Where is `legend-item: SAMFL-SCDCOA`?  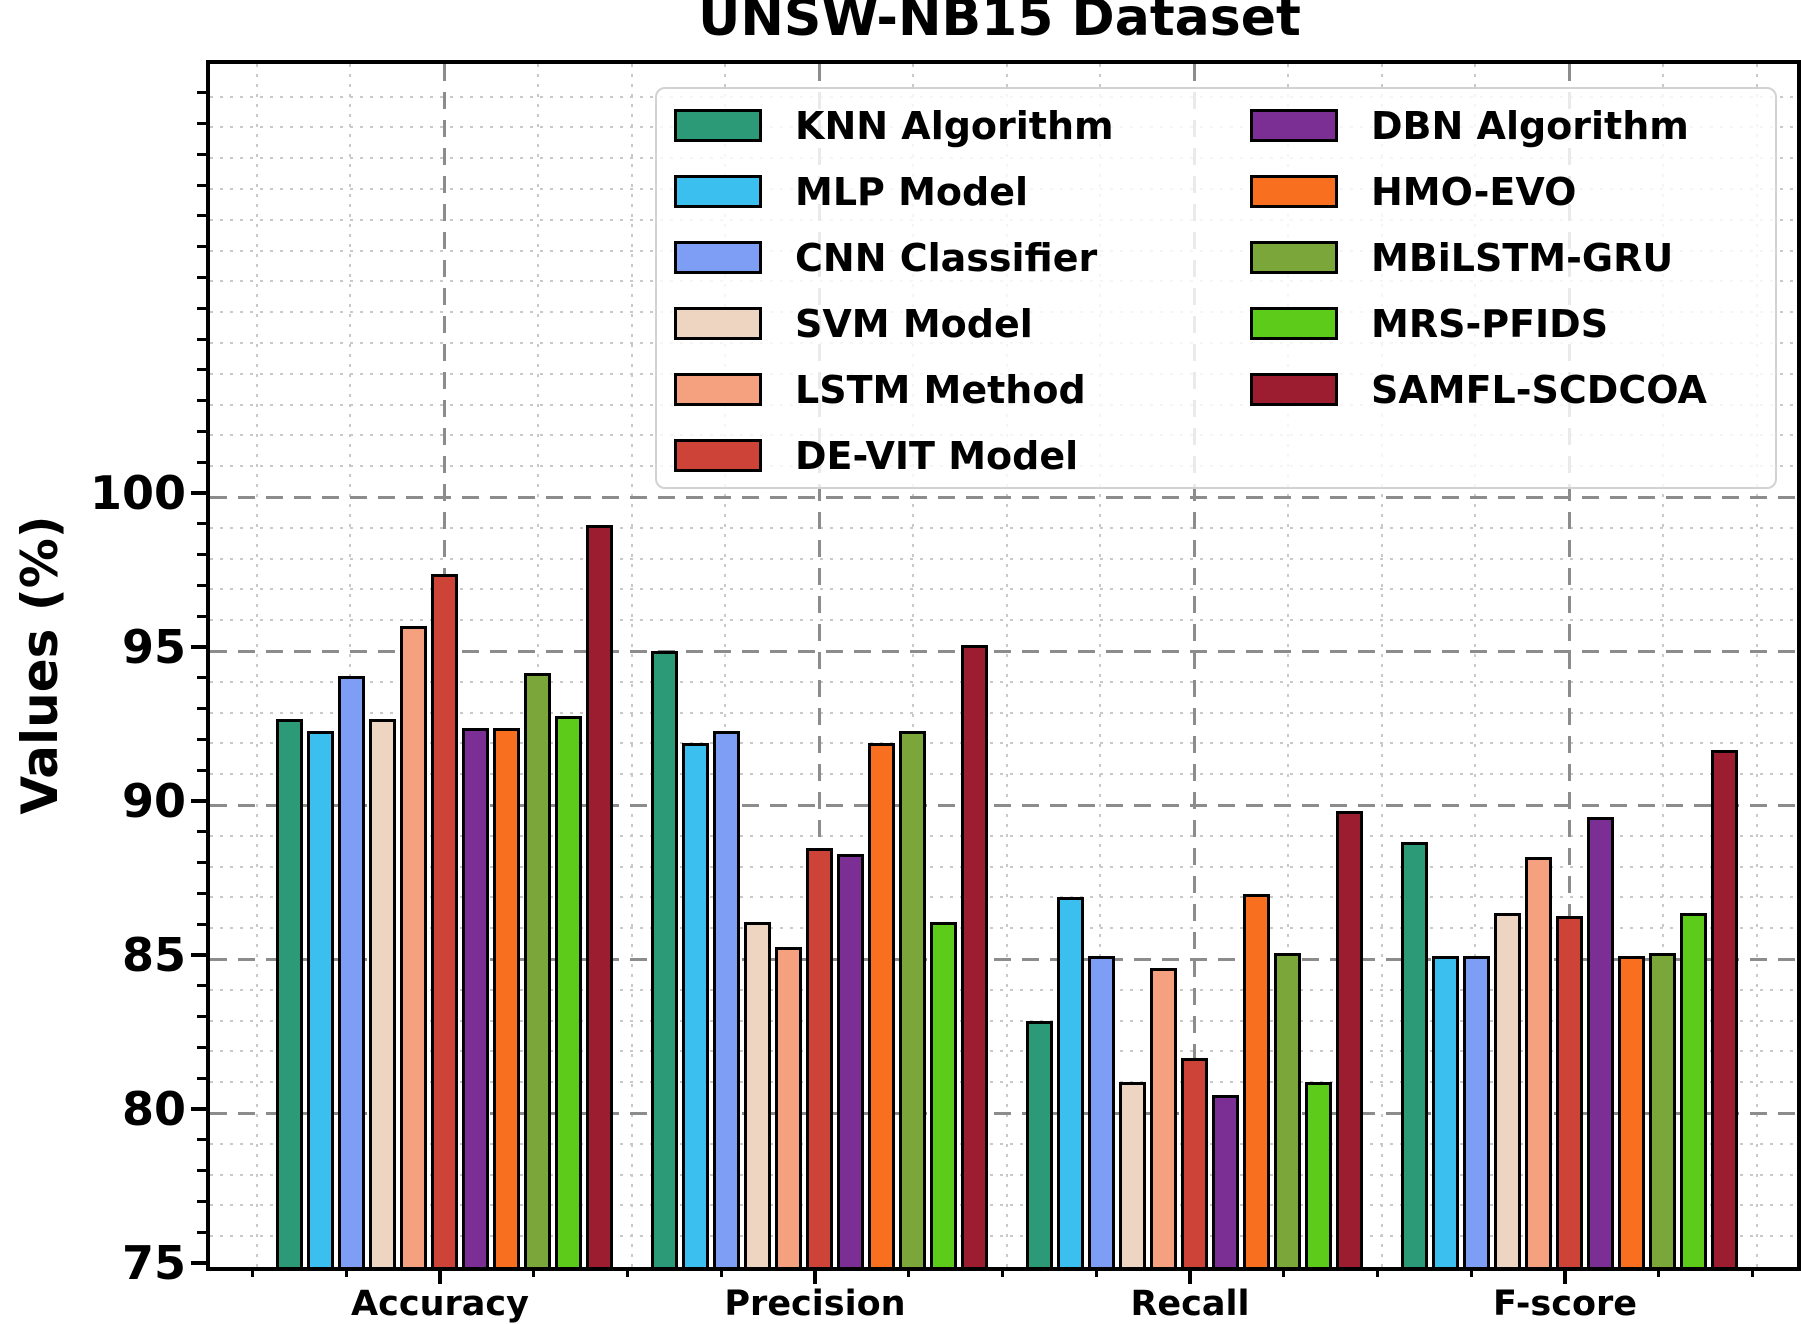 legend-item: SAMFL-SCDCOA is located at coordinates (1520, 390).